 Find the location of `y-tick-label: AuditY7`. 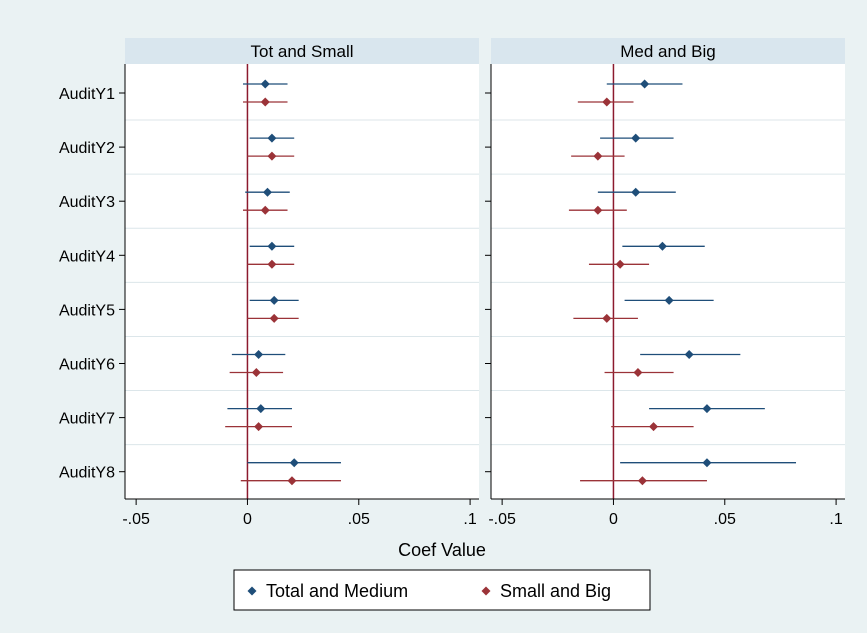

y-tick-label: AuditY7 is located at coordinates (87, 419).